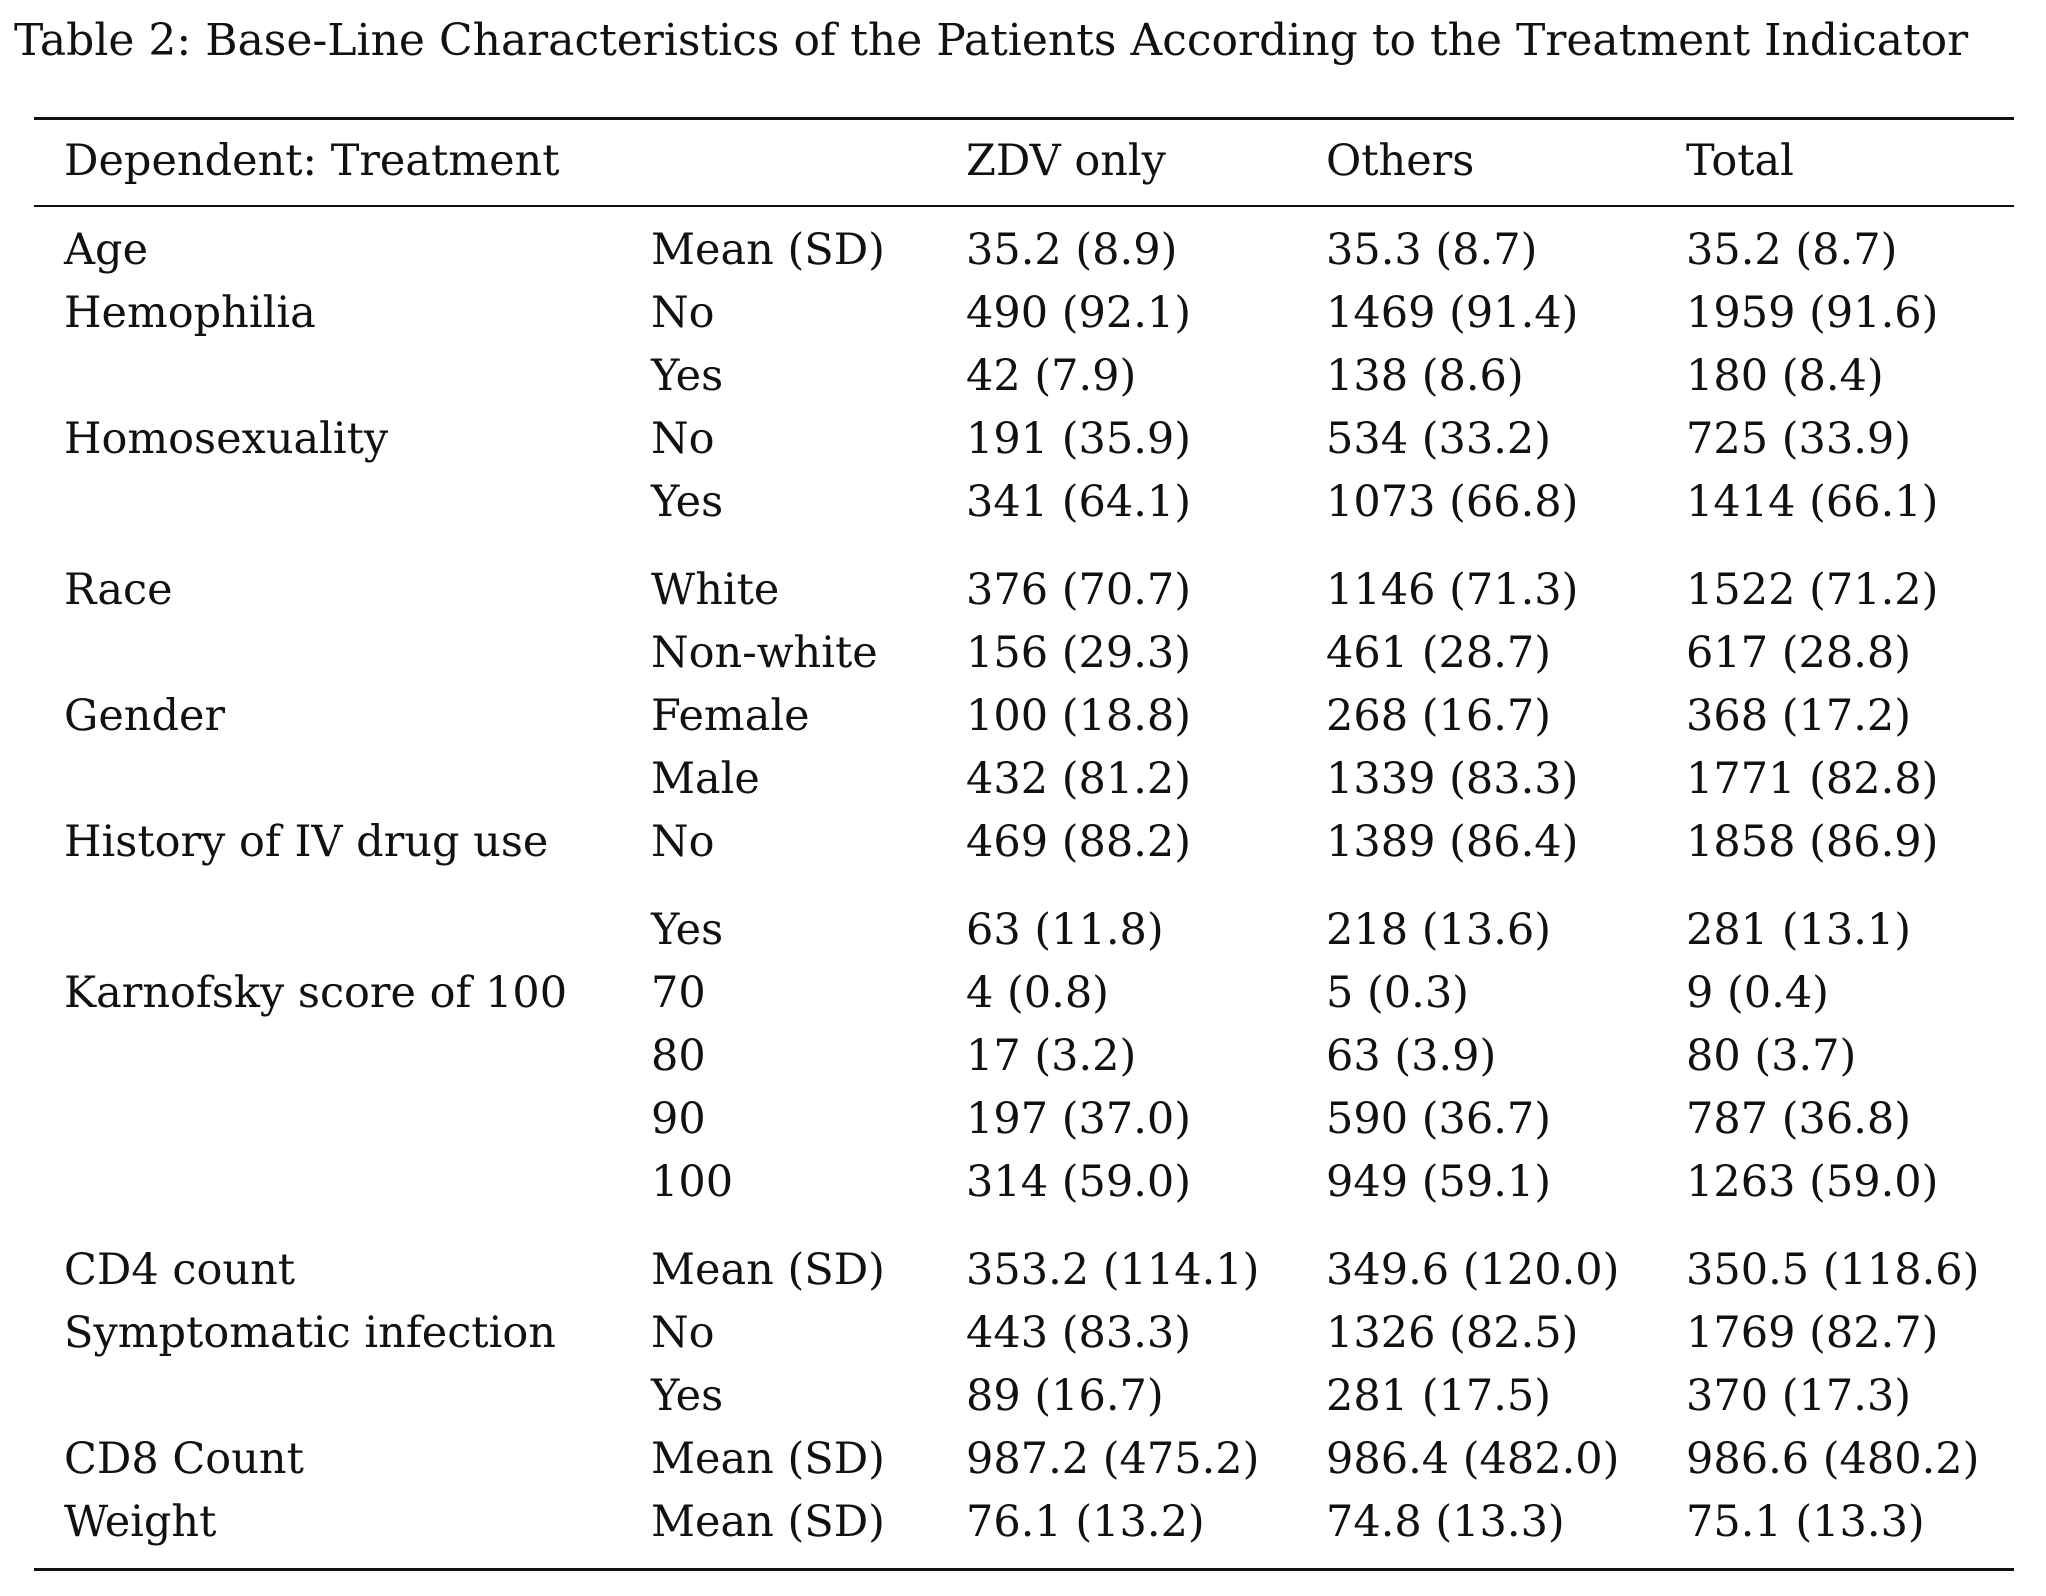 The width and height of the screenshot is (2046, 1596). I want to click on cell-zdv-only: 35.2 (8.9), so click(1072, 250).